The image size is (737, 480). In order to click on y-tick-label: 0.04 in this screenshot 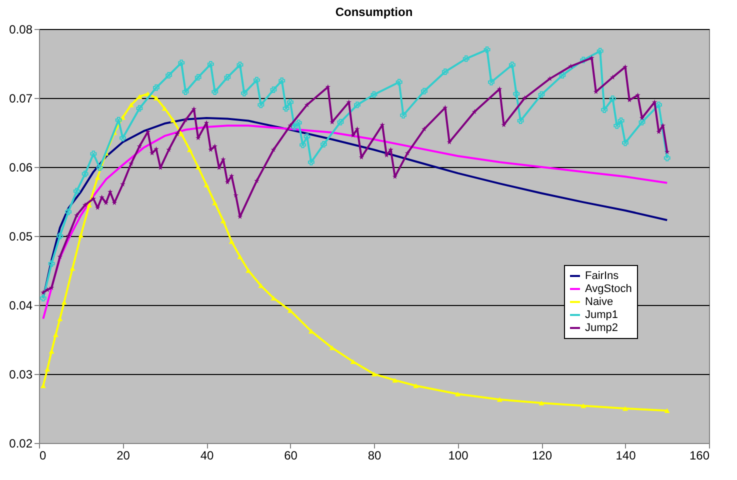, I will do `click(21, 305)`.